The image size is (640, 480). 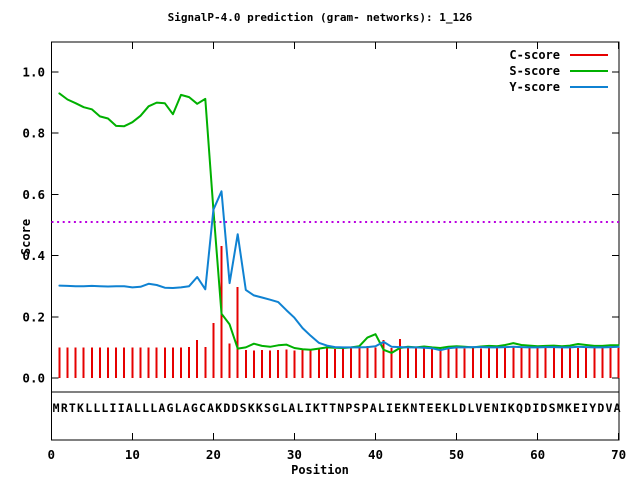 What do you see at coordinates (320, 470) in the screenshot?
I see `x-axis-title: Position` at bounding box center [320, 470].